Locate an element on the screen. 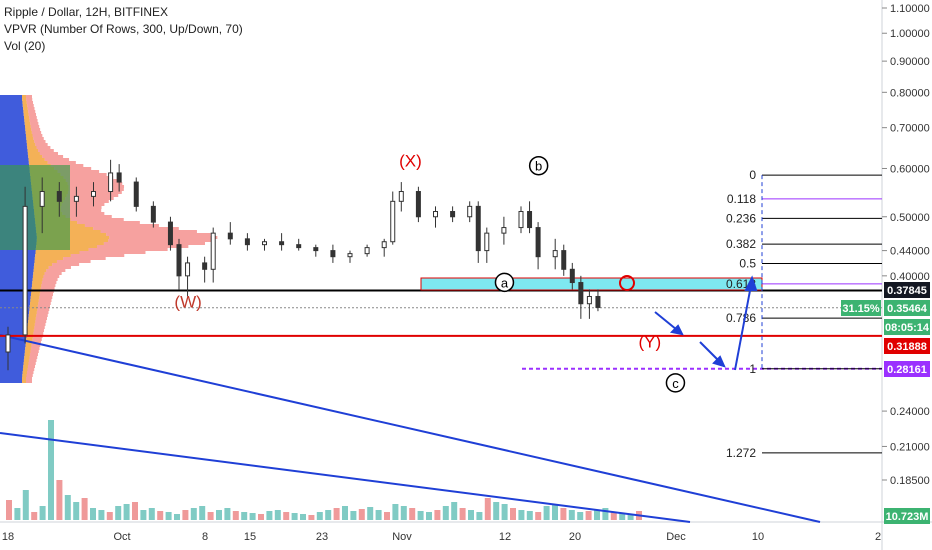 The height and width of the screenshot is (550, 932). price-tick-label: 1.10000 is located at coordinates (910, 9).